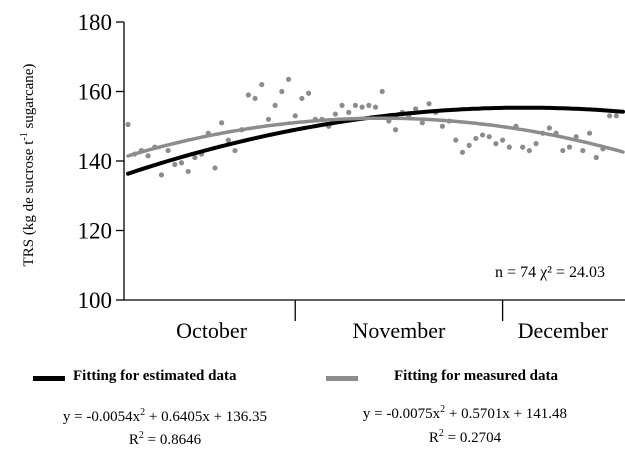  What do you see at coordinates (28, 165) in the screenshot?
I see `y-axis-label: TRS (kg de sucrose t-1 sugarcane)` at bounding box center [28, 165].